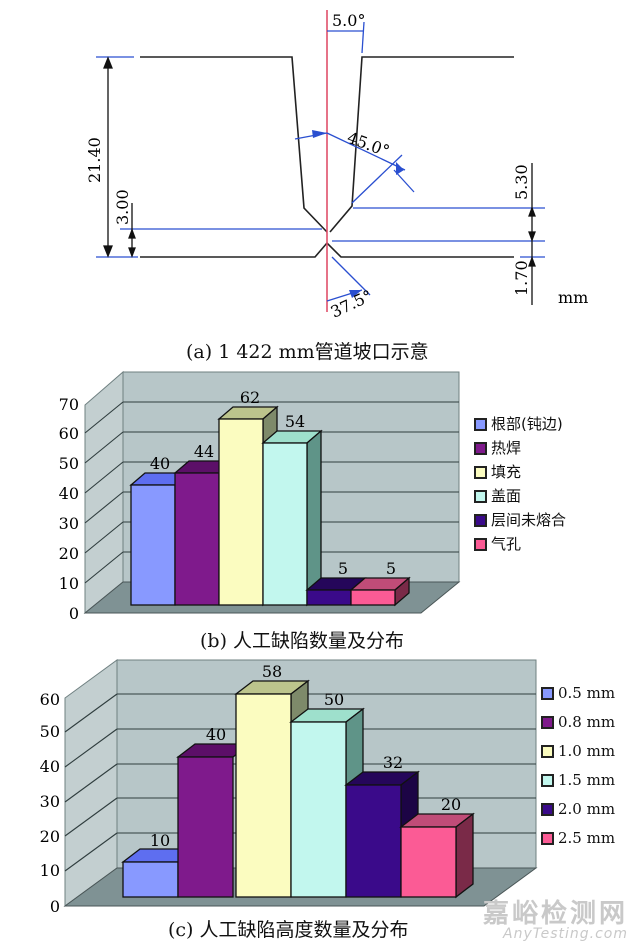 The image size is (640, 948). What do you see at coordinates (50, 836) in the screenshot?
I see `y-tick-c-20: 20` at bounding box center [50, 836].